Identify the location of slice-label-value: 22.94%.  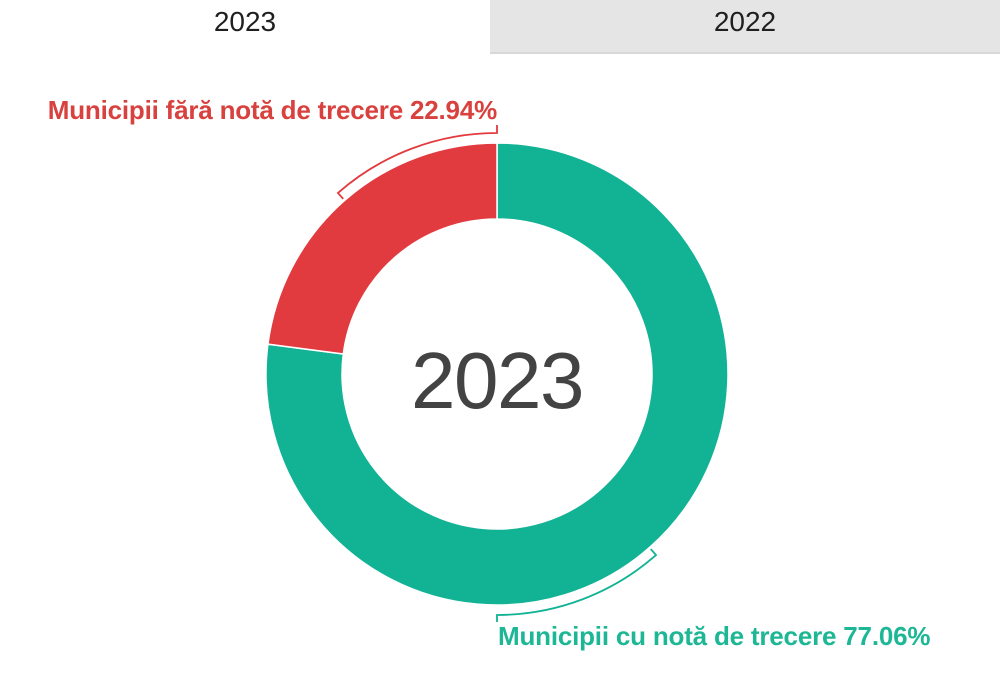
(453, 110).